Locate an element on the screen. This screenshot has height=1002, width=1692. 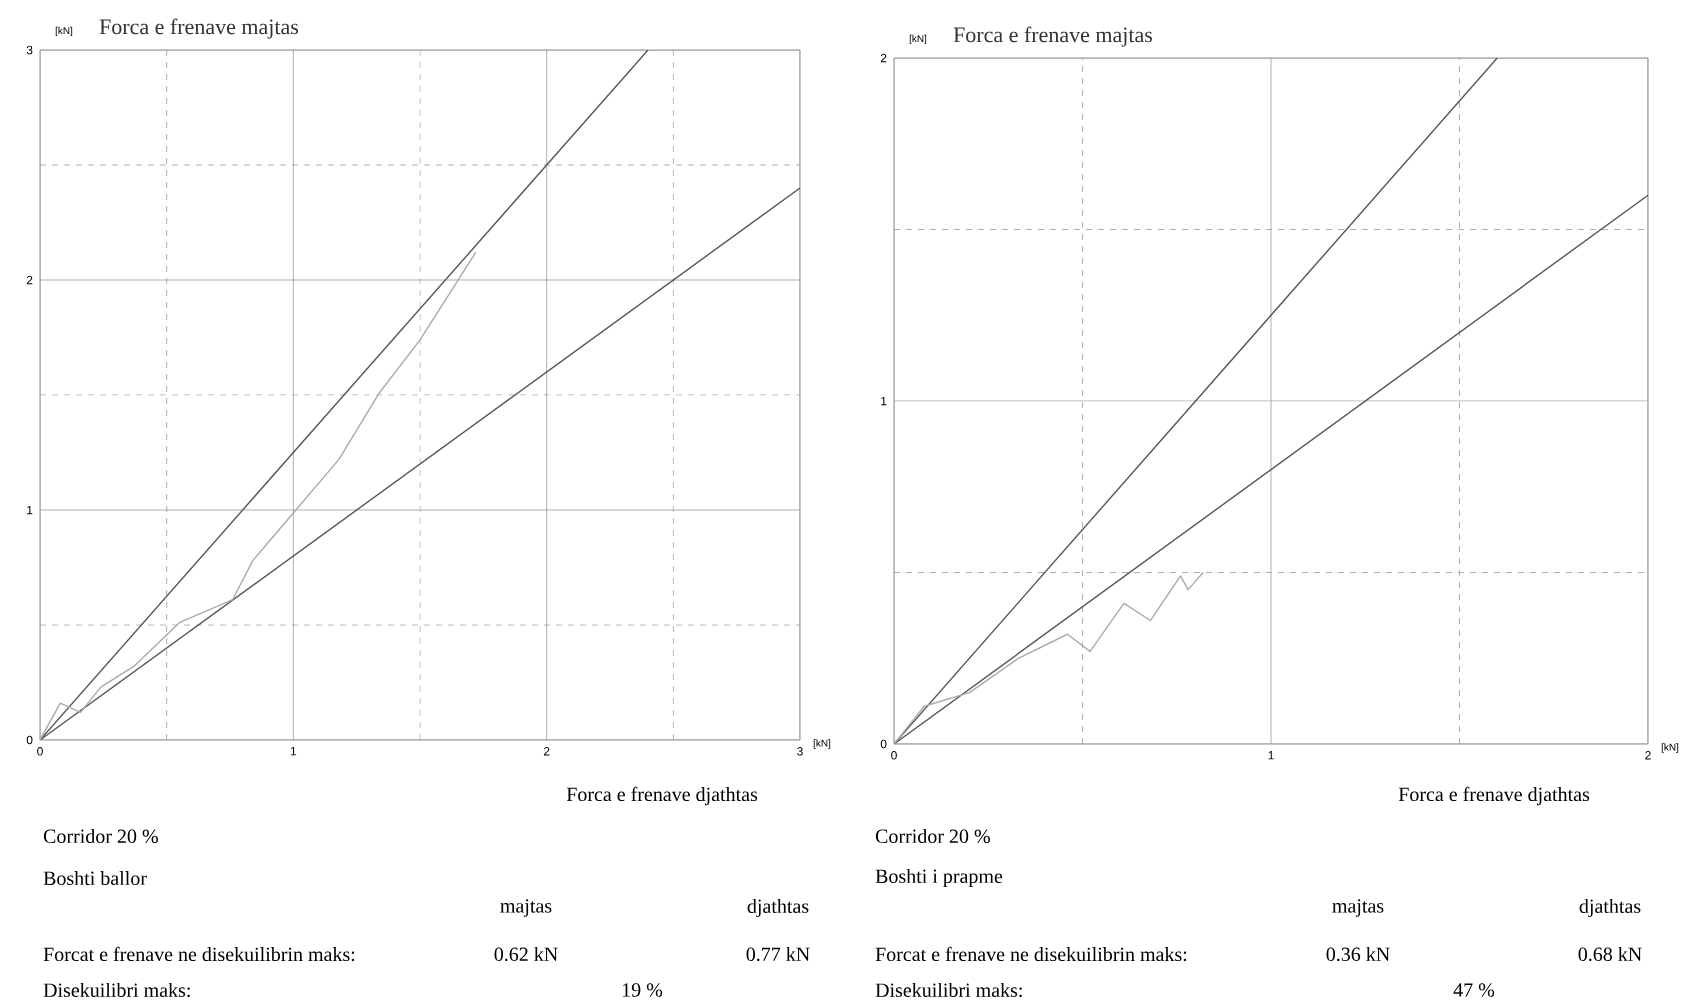
text: 47 % is located at coordinates (1474, 990).